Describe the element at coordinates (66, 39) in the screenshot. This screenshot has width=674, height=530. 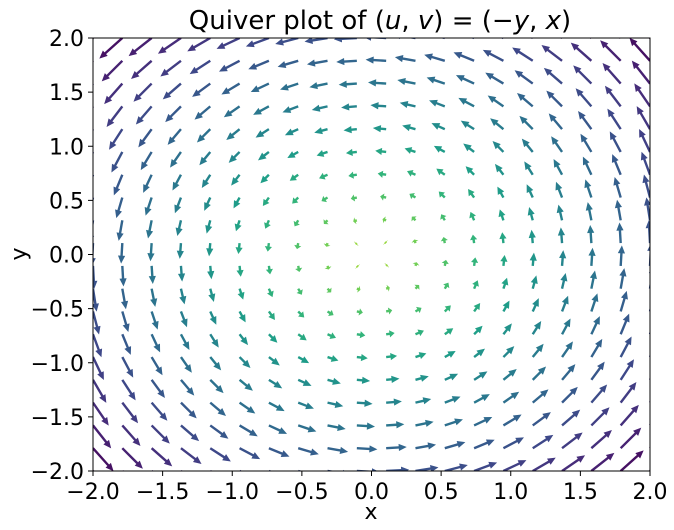
I see `y-tick-label: 2.0` at that location.